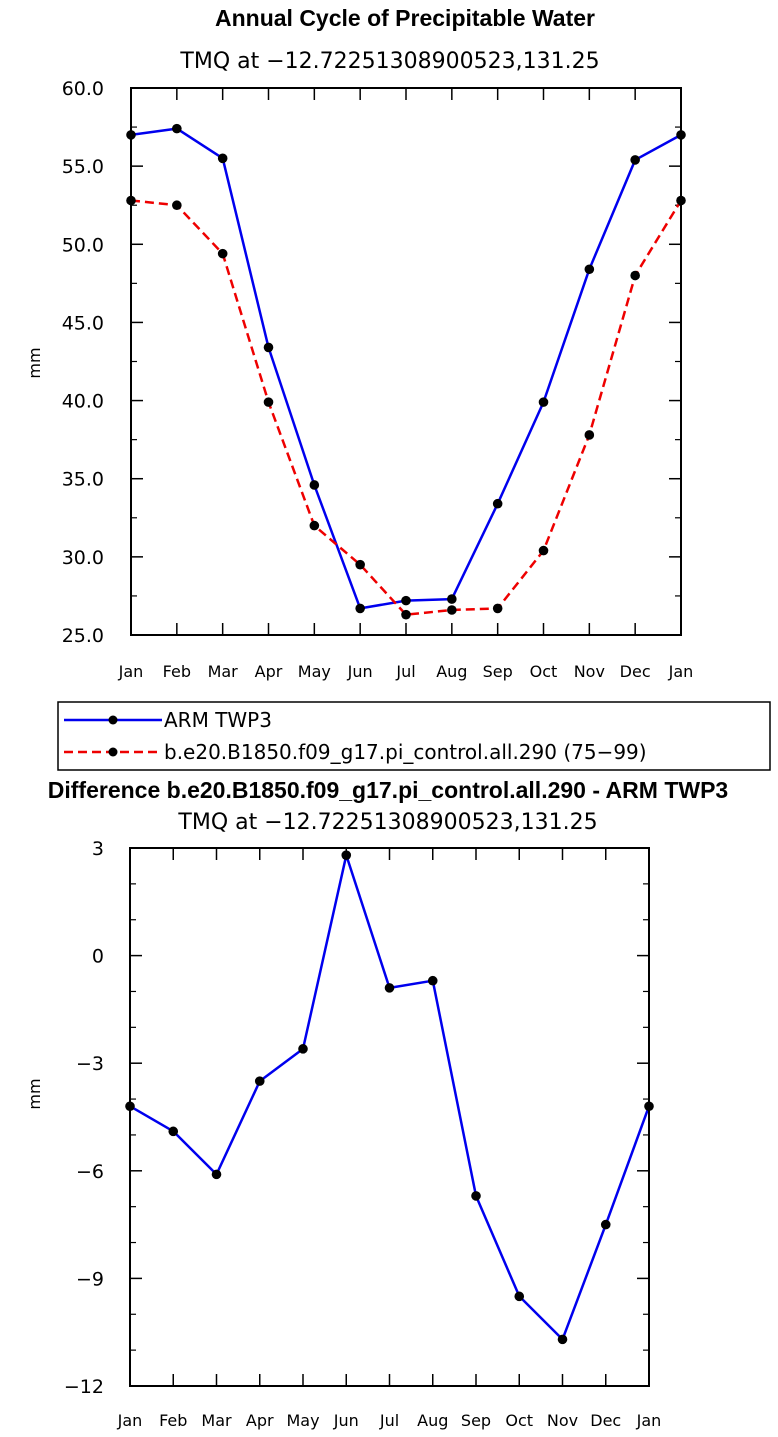  What do you see at coordinates (83, 558) in the screenshot?
I see `chart-1-ytick-label: 30.0` at bounding box center [83, 558].